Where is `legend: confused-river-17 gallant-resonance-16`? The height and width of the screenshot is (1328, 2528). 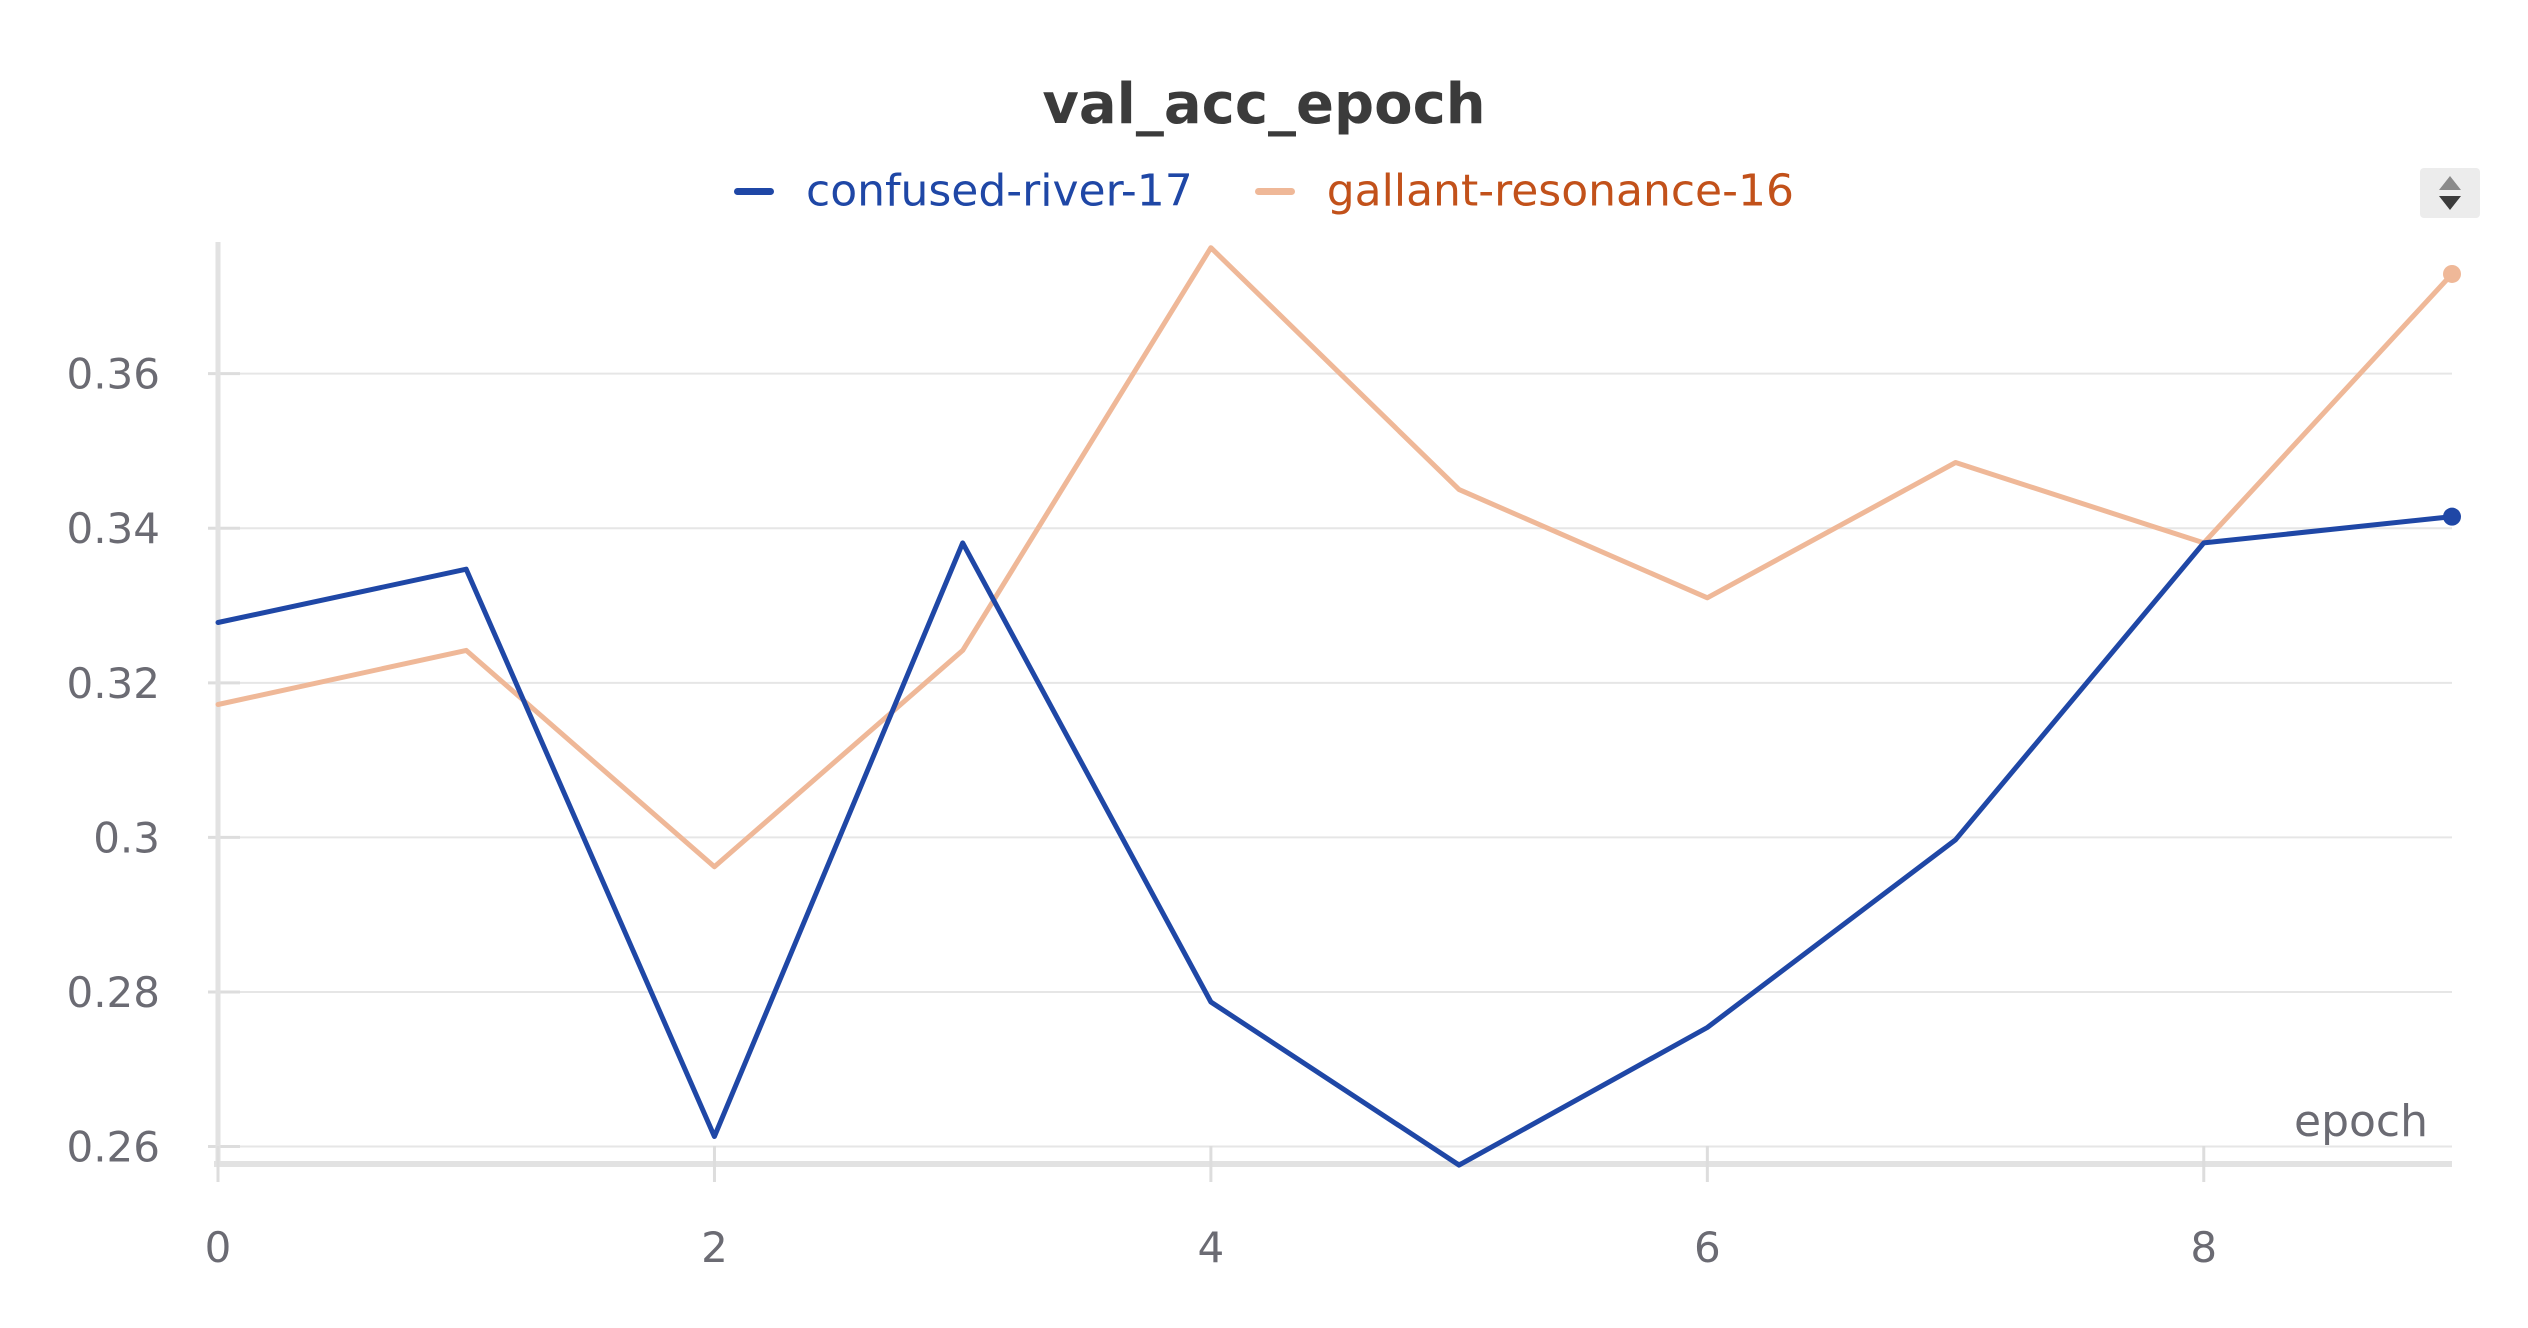 legend: confused-river-17 gallant-resonance-16 is located at coordinates (1264, 189).